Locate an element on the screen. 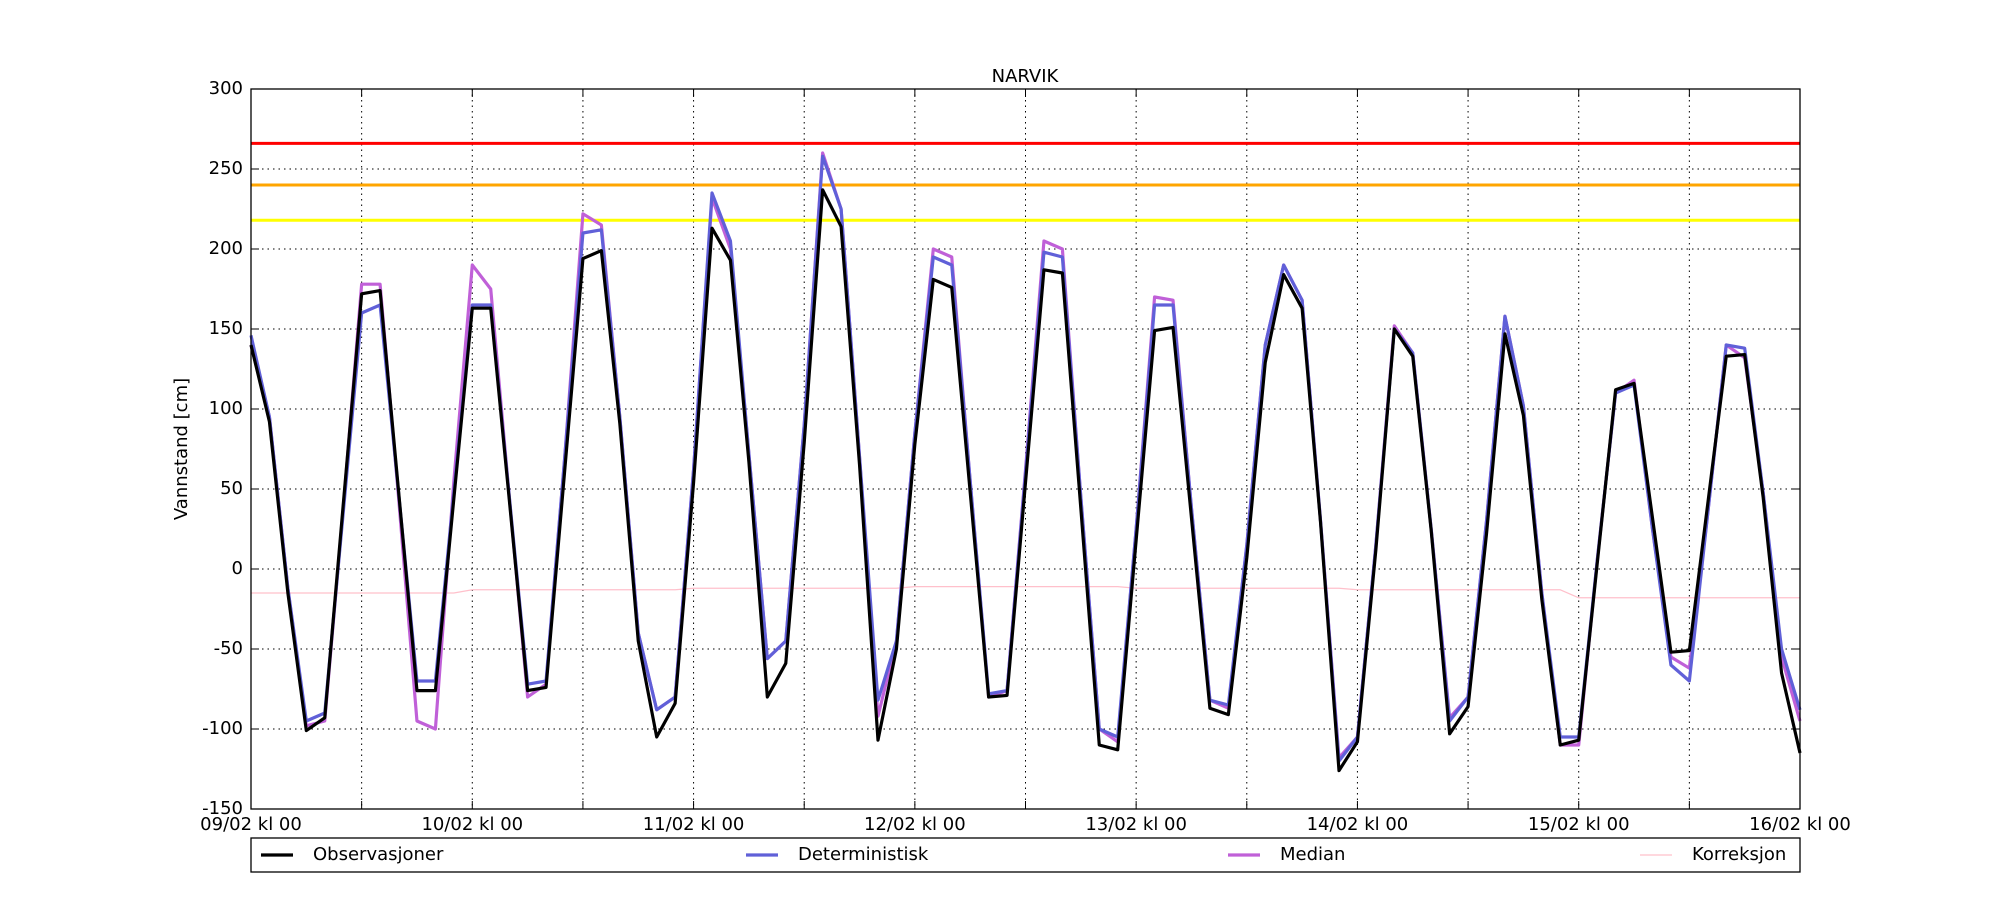 The width and height of the screenshot is (2000, 900). y-tick-label: -50 is located at coordinates (228, 648).